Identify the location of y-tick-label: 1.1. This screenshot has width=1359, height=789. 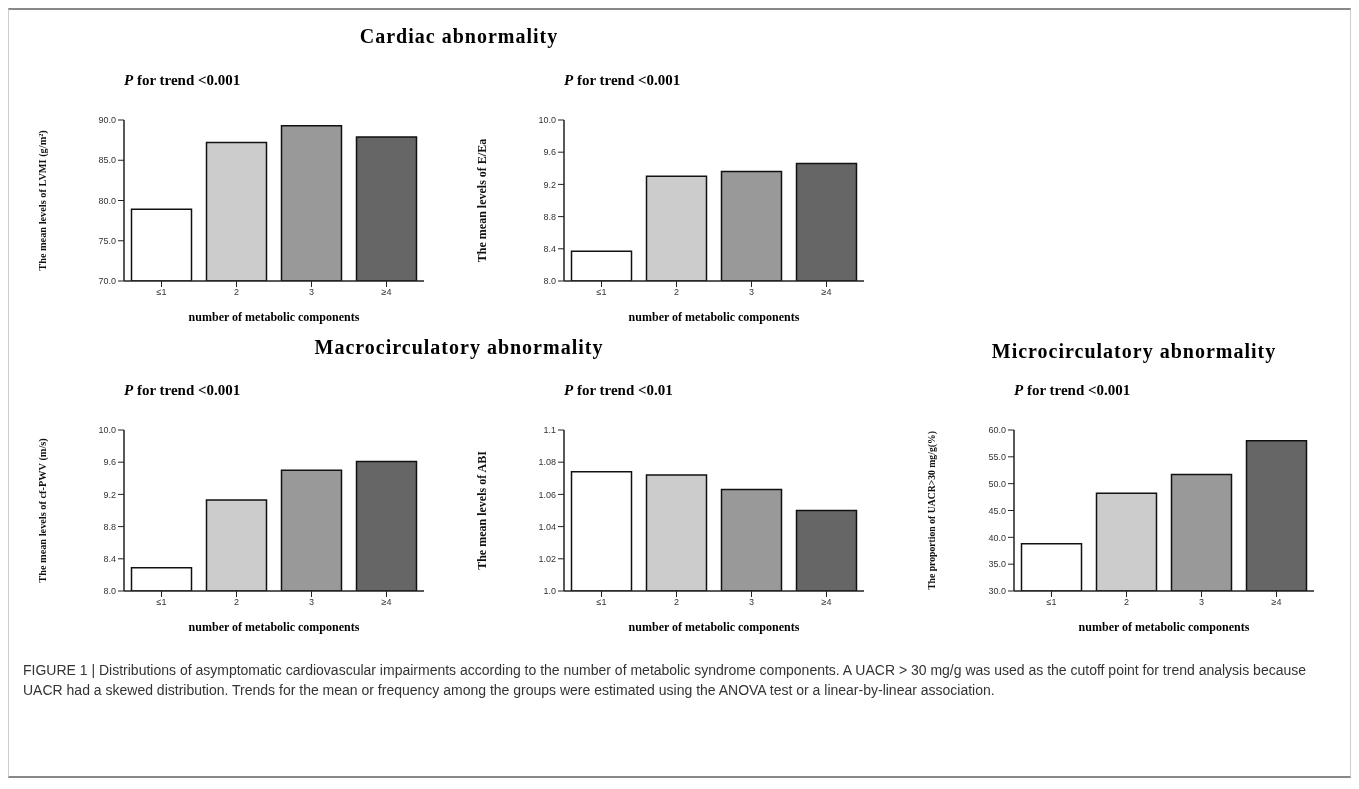
(549, 430).